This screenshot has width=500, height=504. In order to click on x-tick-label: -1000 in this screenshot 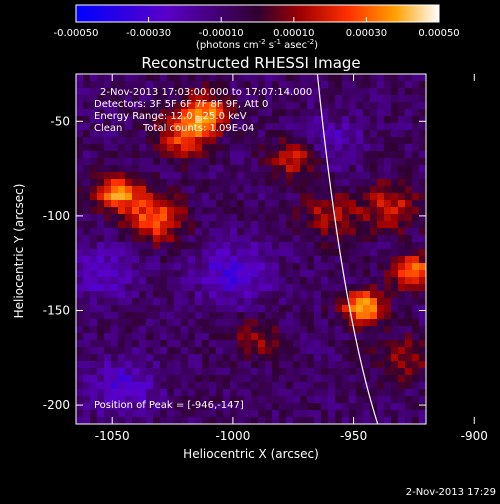, I will do `click(232, 436)`.